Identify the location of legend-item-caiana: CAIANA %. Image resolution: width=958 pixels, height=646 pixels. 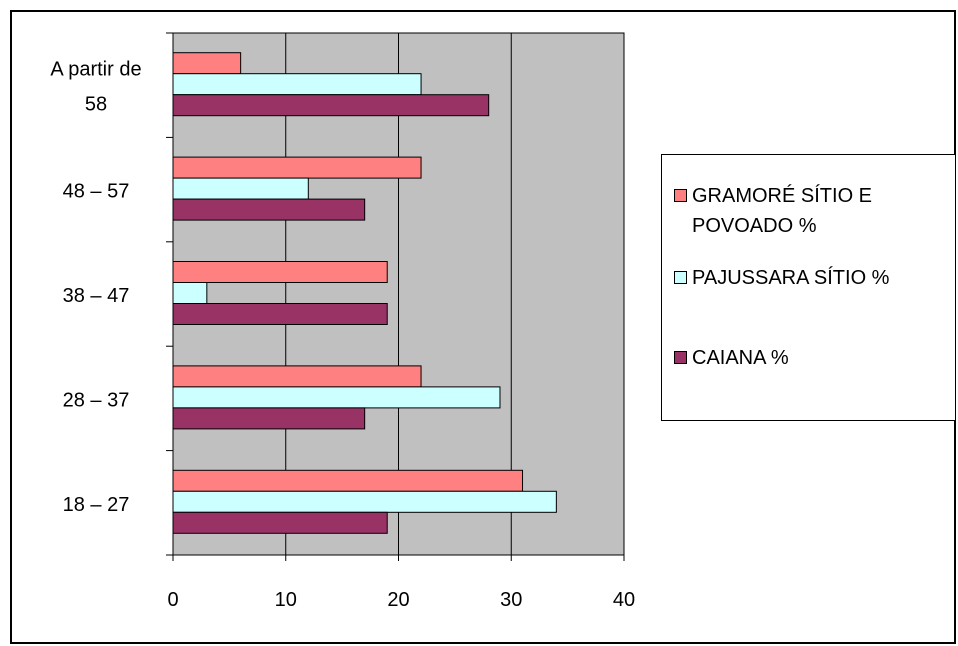
(814, 358).